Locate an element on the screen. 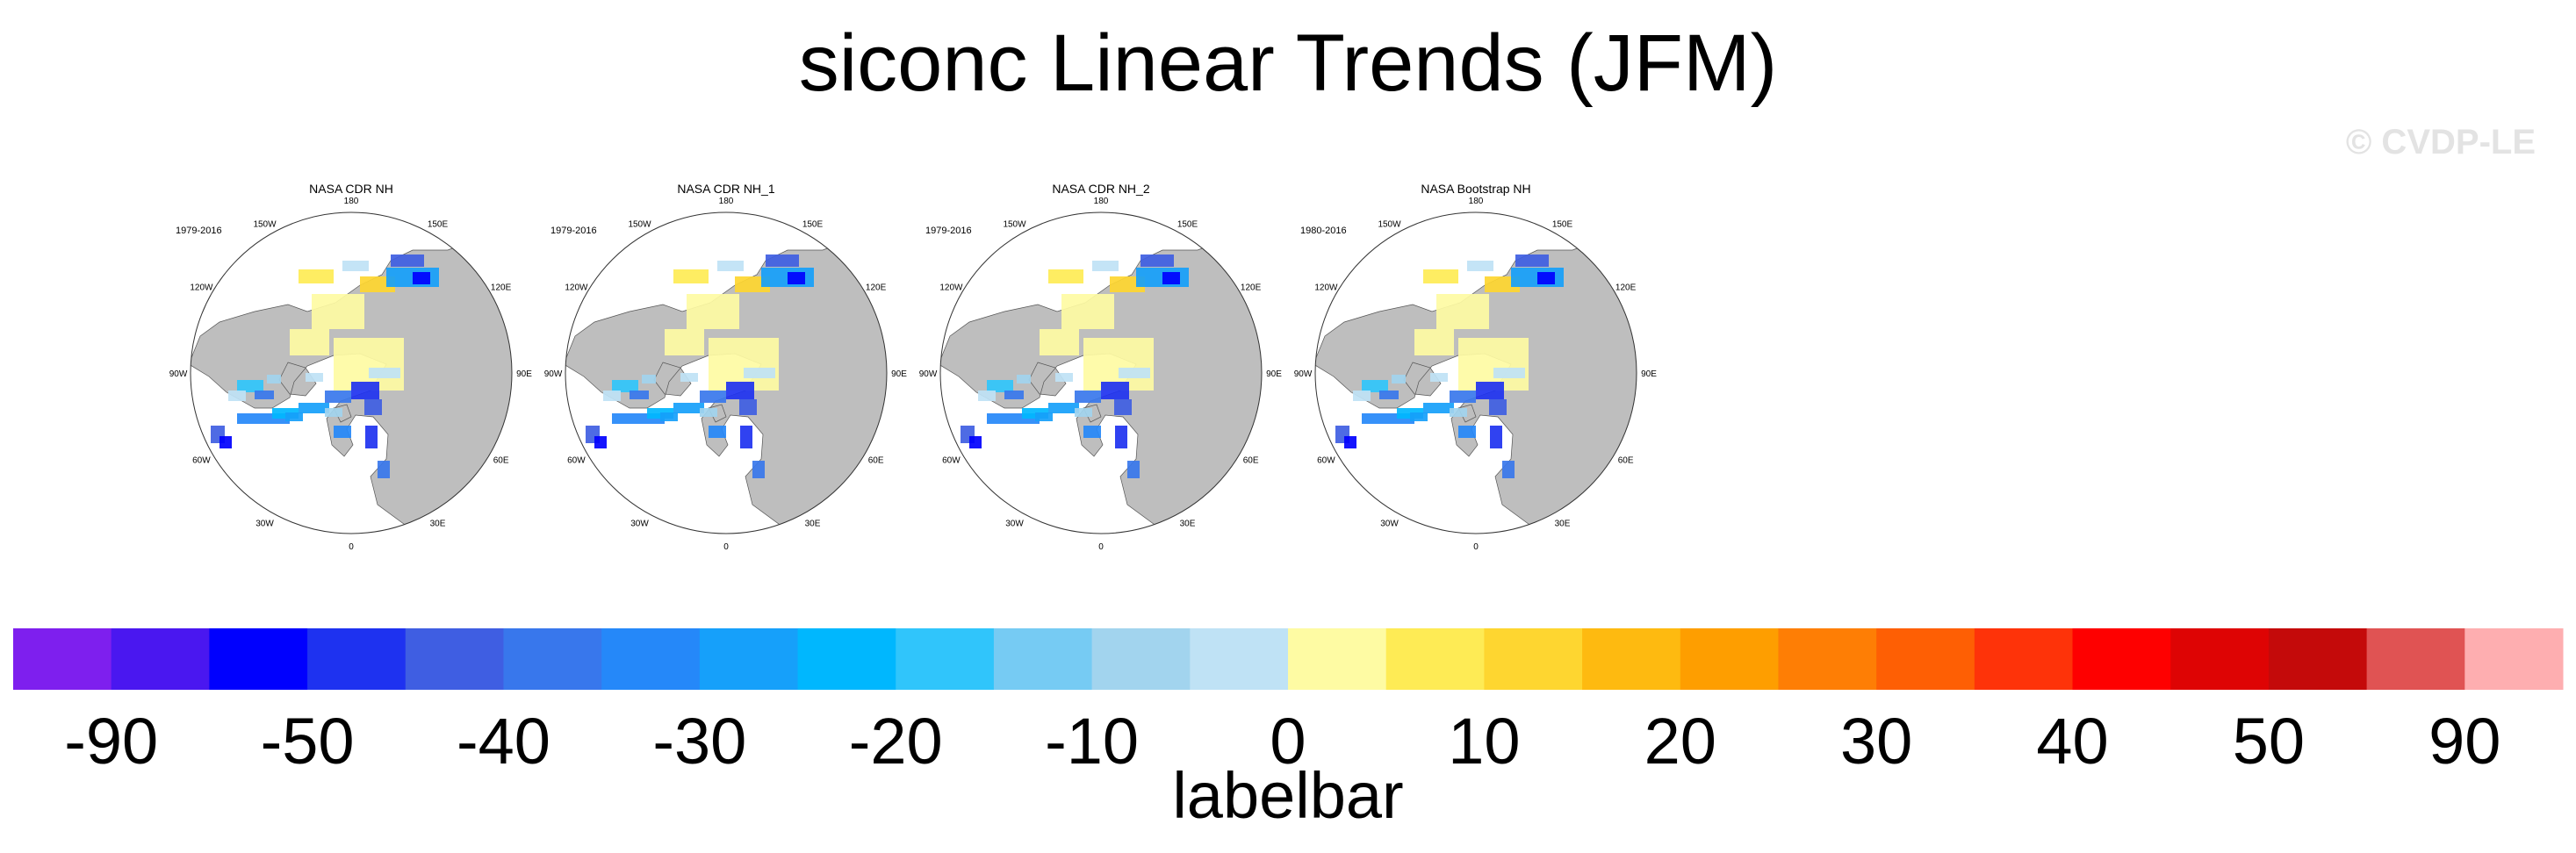 Image resolution: width=2576 pixels, height=853 pixels. colorbar-tick-label: 20 is located at coordinates (1680, 741).